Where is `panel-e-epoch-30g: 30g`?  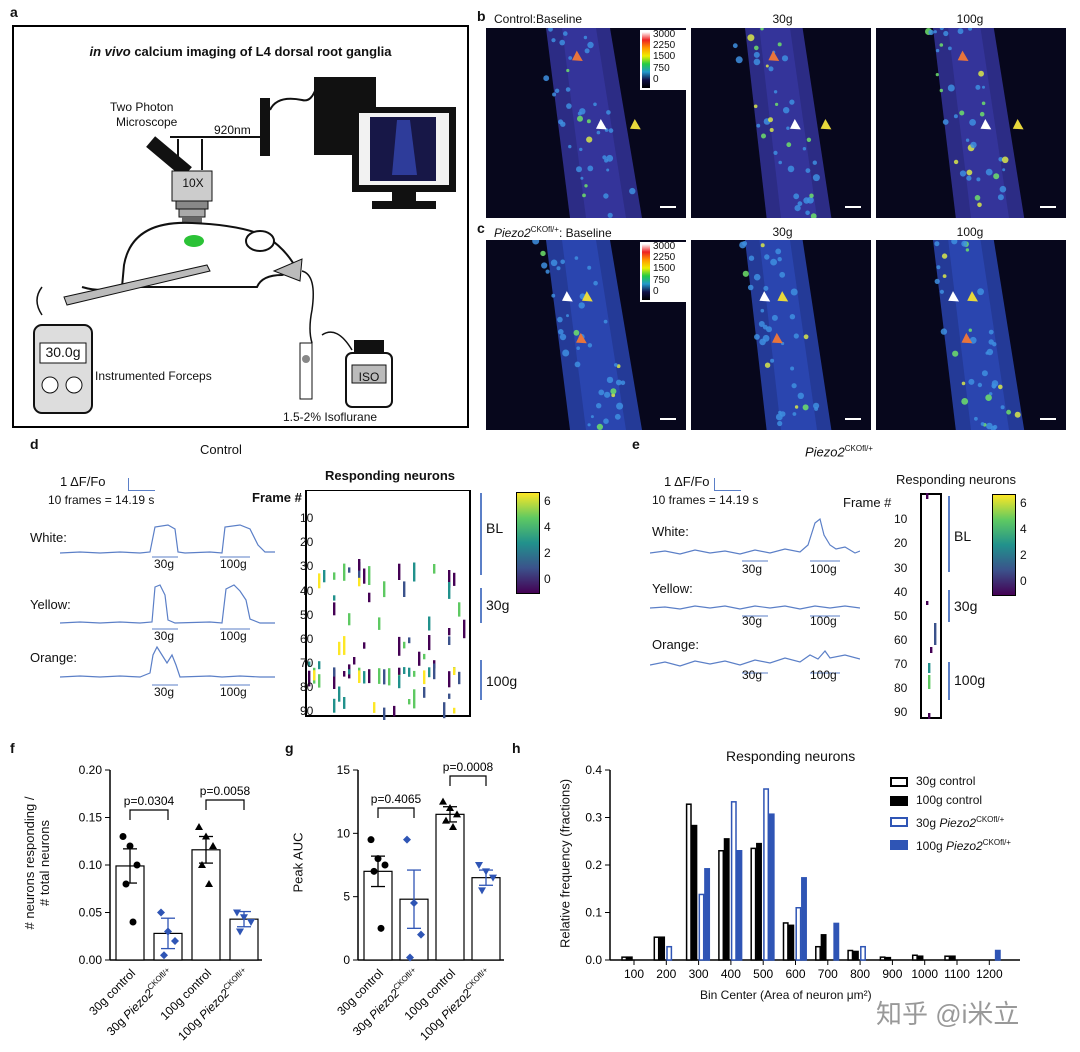 panel-e-epoch-30g: 30g is located at coordinates (966, 606).